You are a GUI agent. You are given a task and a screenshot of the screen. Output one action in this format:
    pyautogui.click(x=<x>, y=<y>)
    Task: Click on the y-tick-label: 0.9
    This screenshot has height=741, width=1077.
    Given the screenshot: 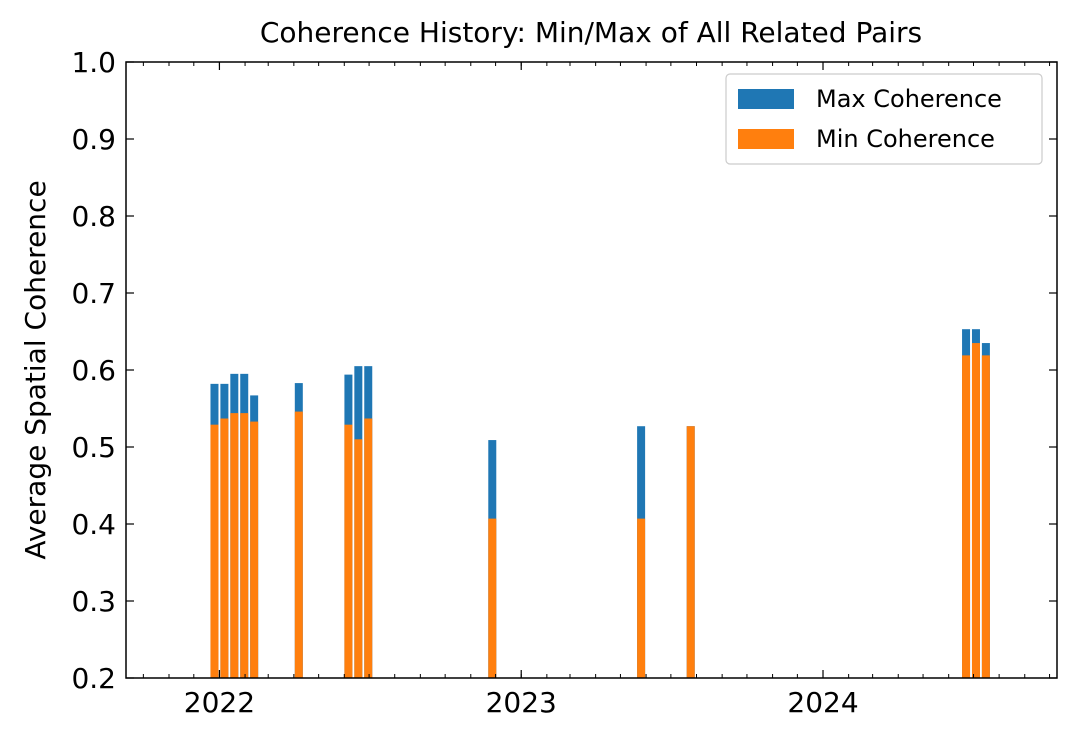 What is the action you would take?
    pyautogui.click(x=93, y=139)
    